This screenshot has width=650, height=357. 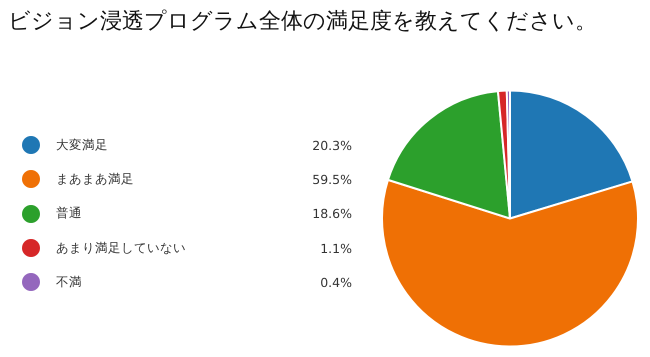 What do you see at coordinates (302, 22) in the screenshot?
I see `chart-title: ビジョン浸透プログラム全体の満足度を教えてください。` at bounding box center [302, 22].